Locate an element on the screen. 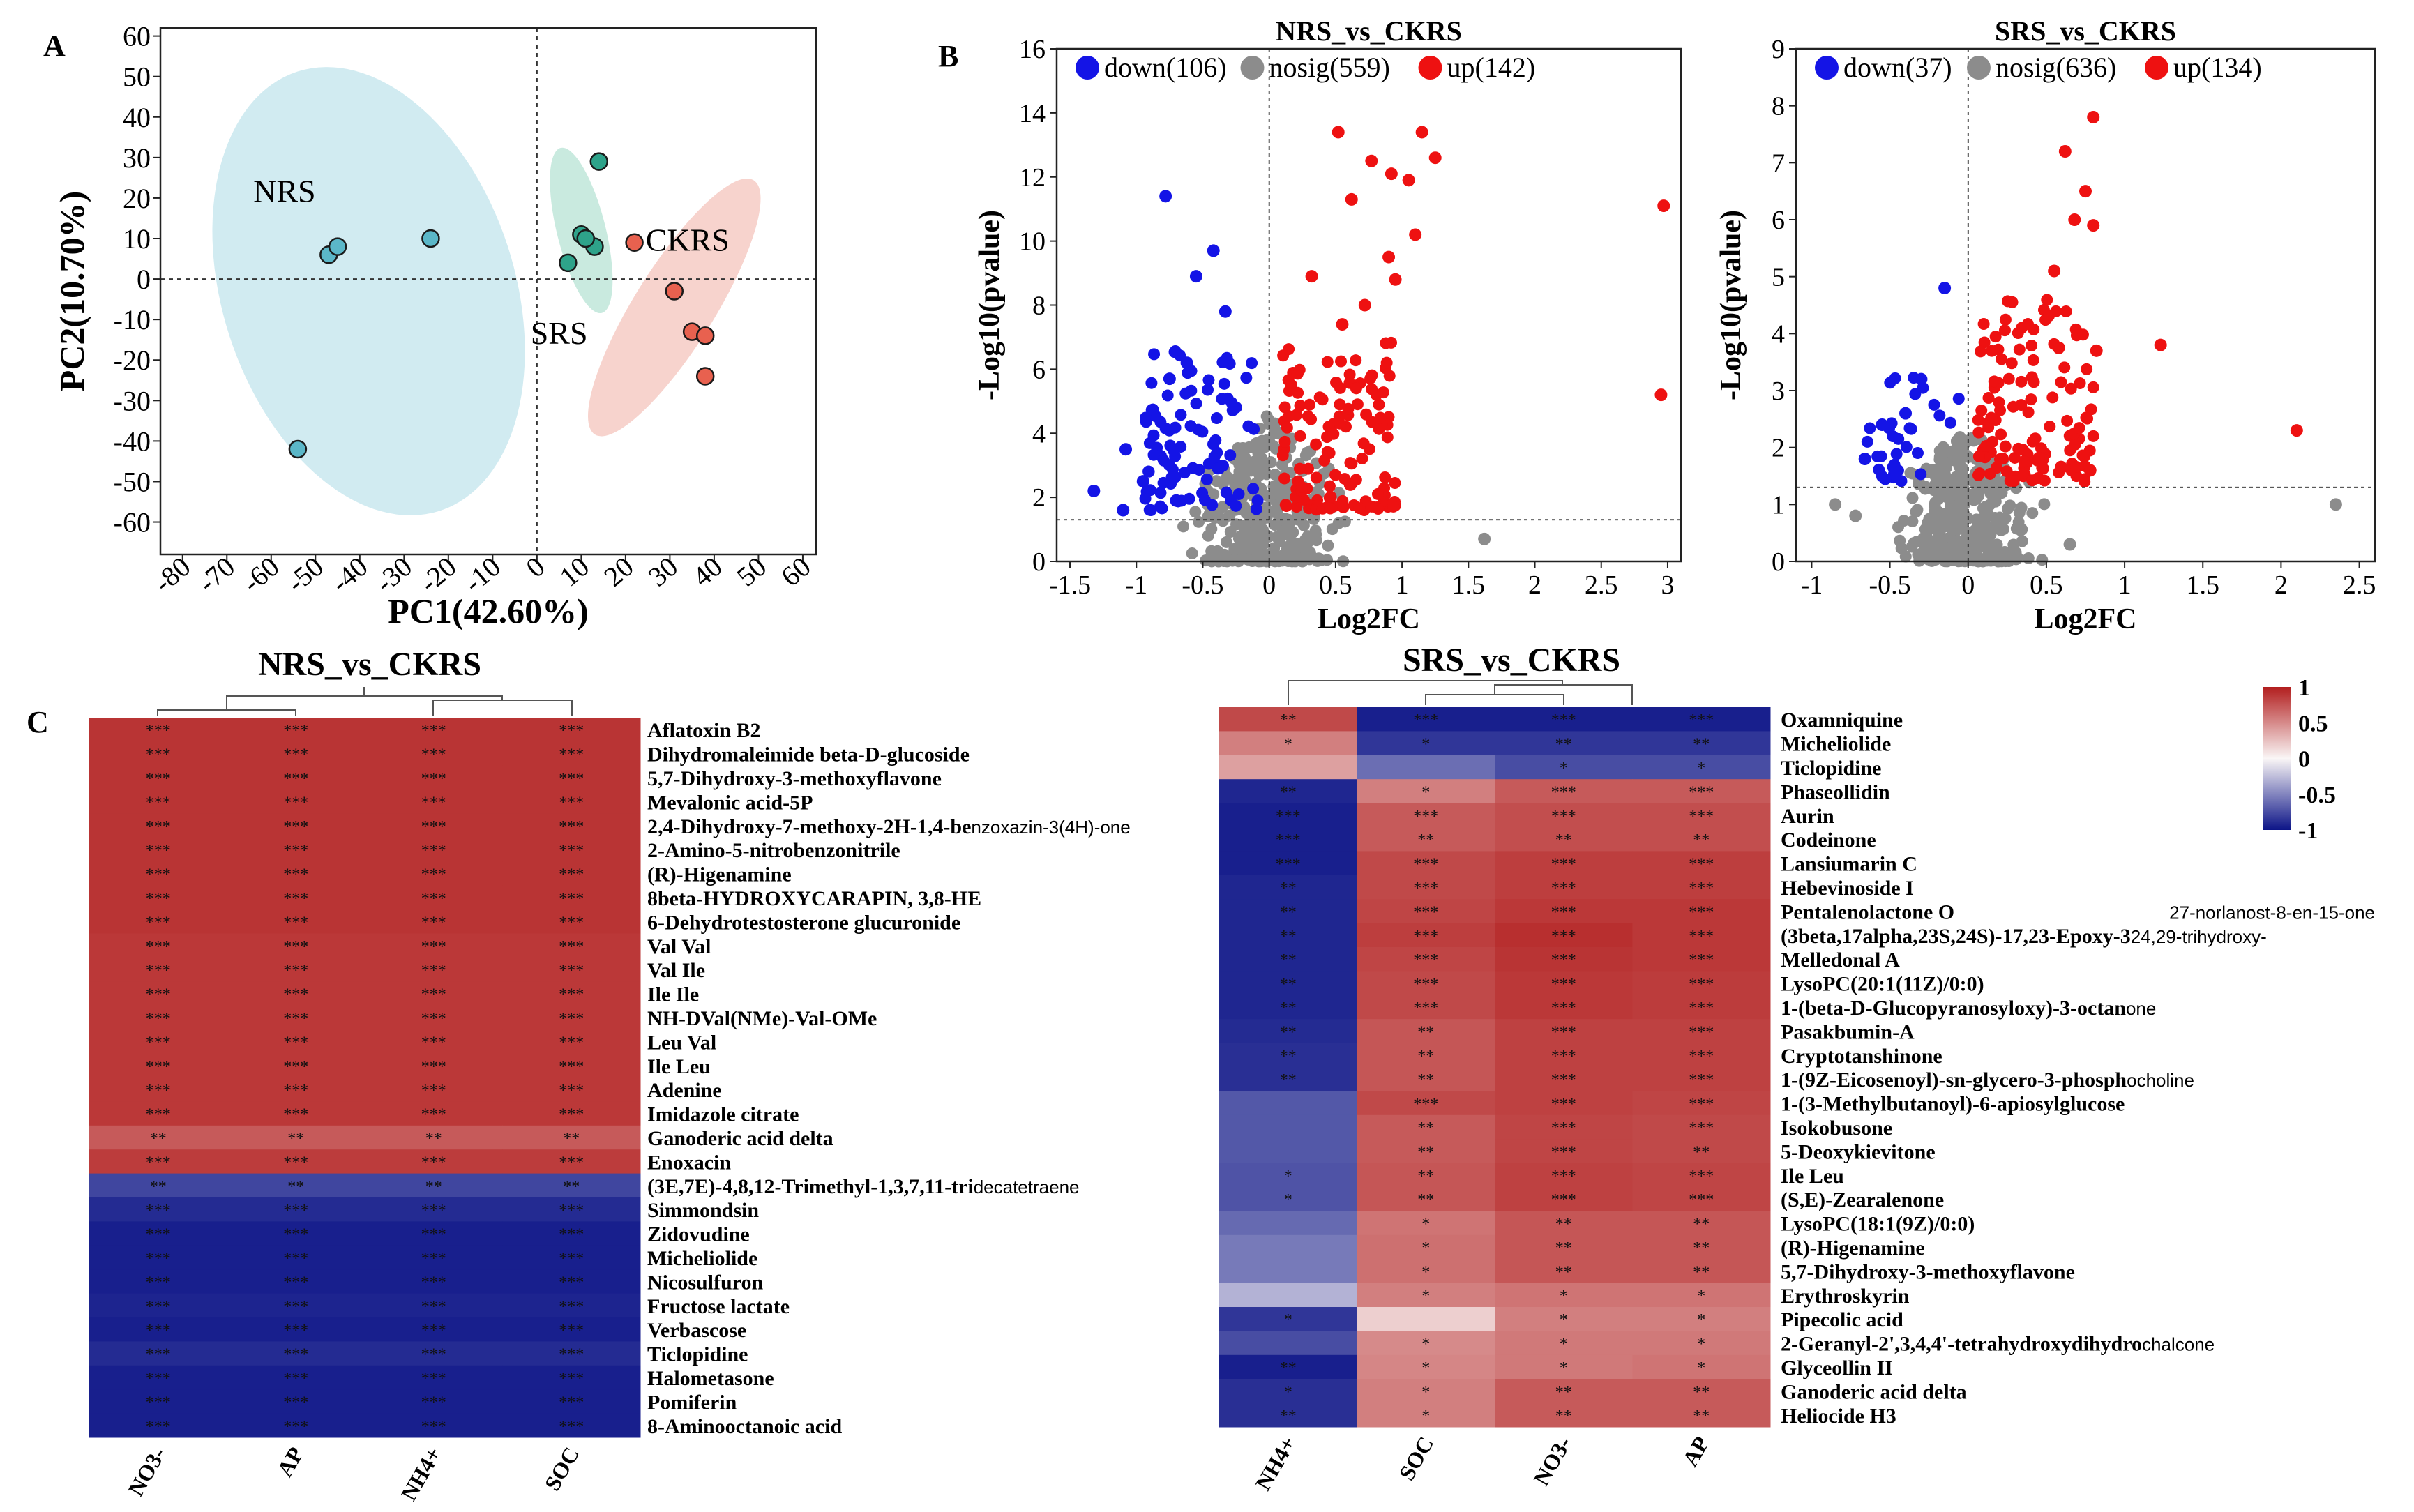  row-label: LysoPC(20:1(11Z)/0:0) is located at coordinates (1882, 984).